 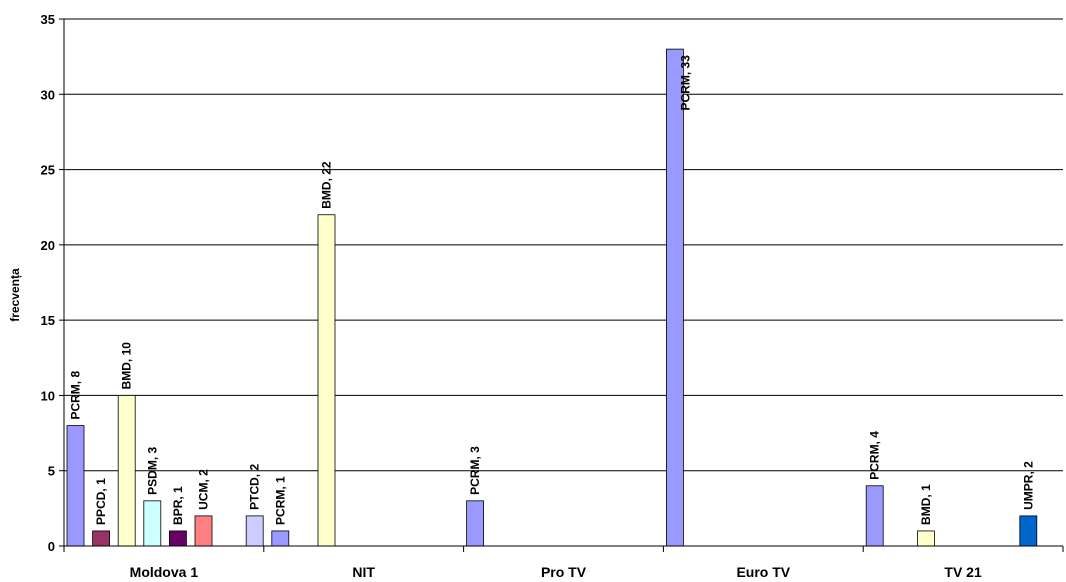 What do you see at coordinates (76, 395) in the screenshot?
I see `bar-data-label: PCRM, 8` at bounding box center [76, 395].